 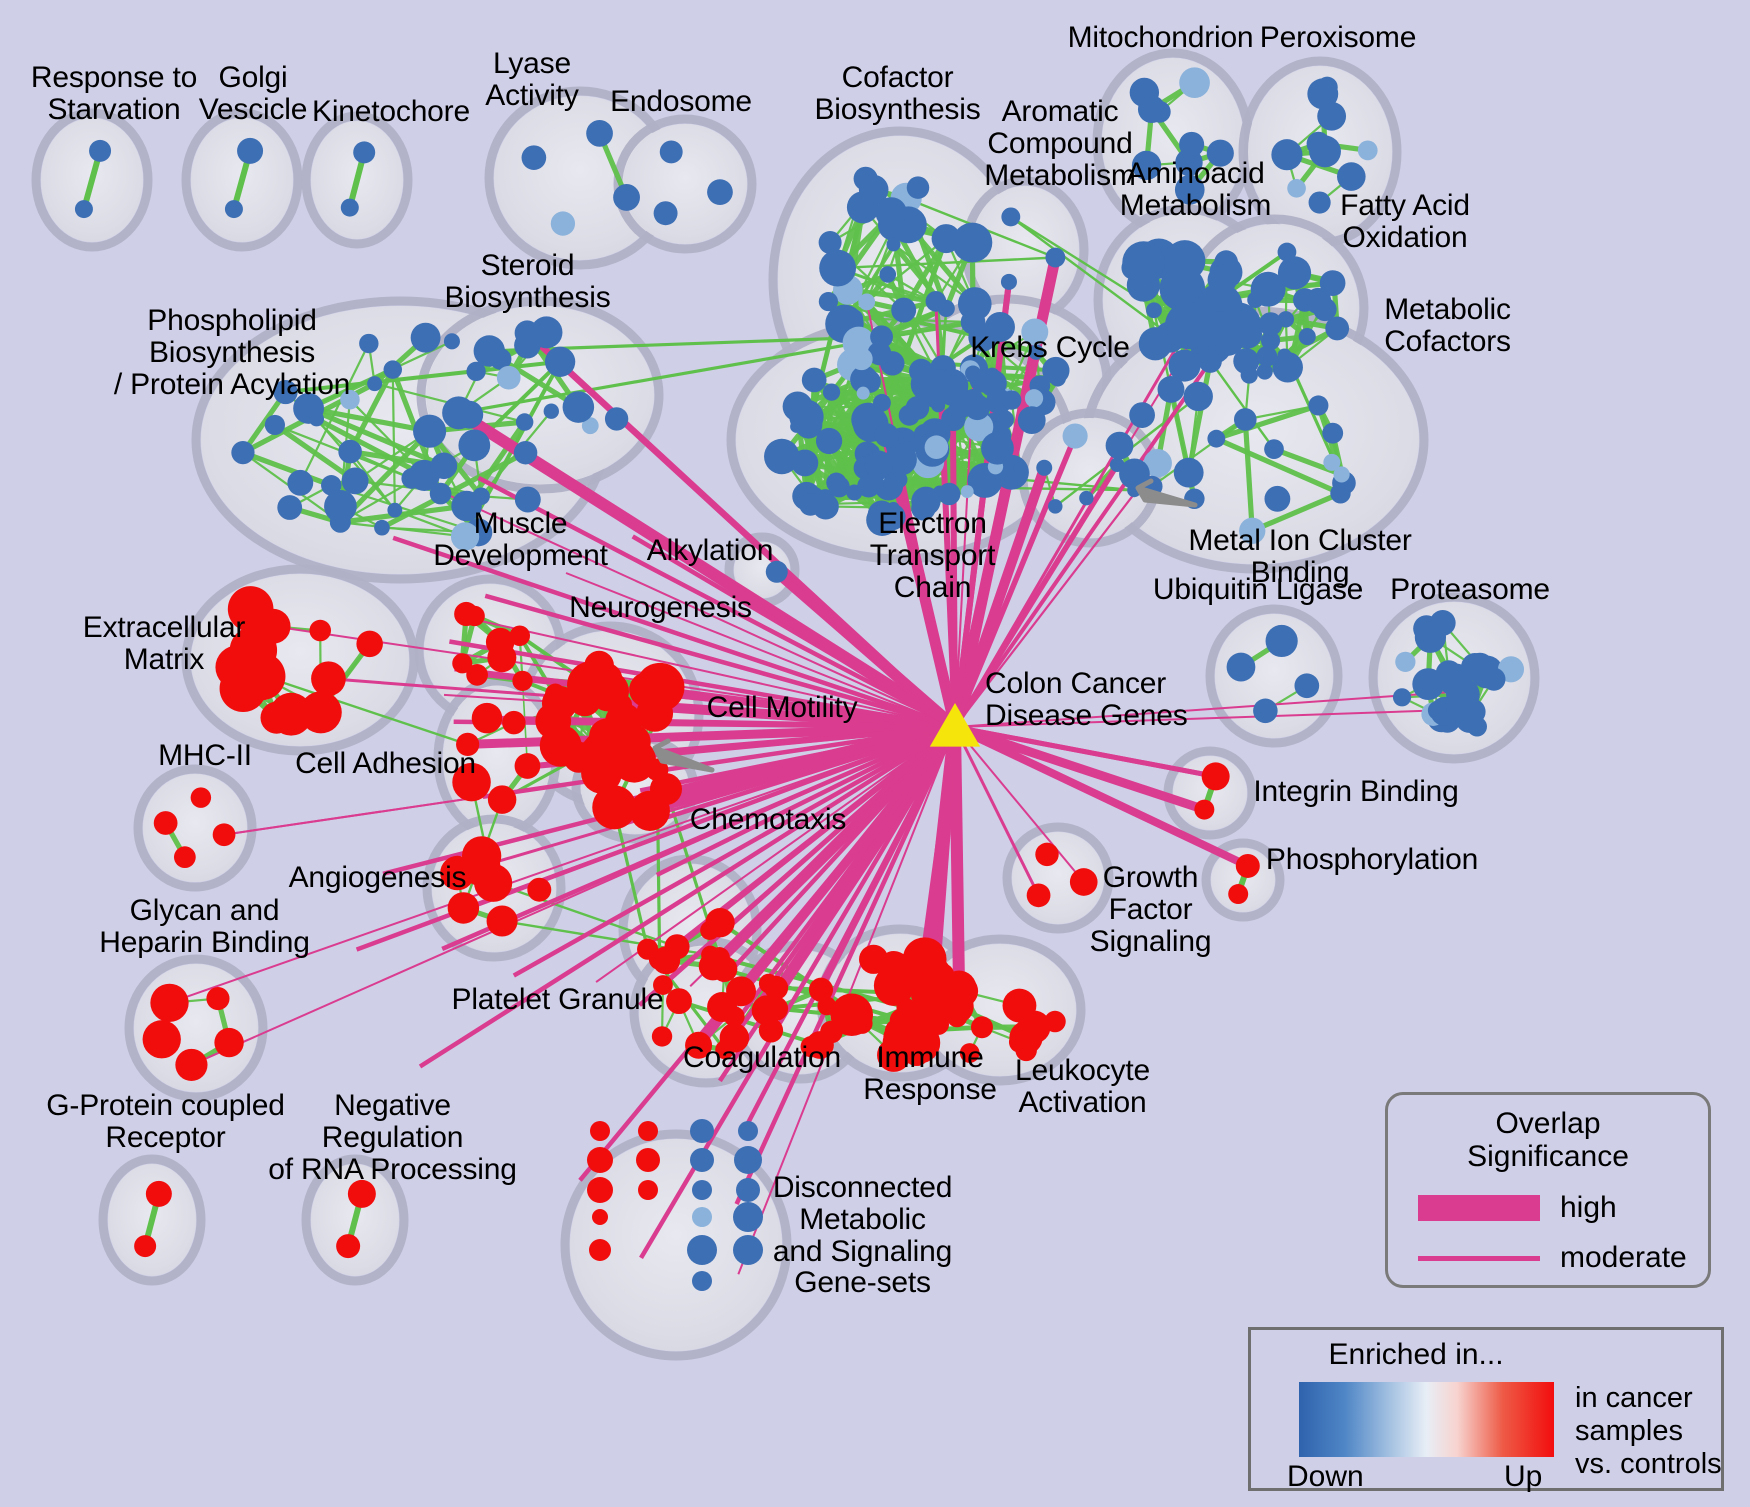 What do you see at coordinates (1552, 1258) in the screenshot?
I see `overlap-legend-moderate-row: moderate` at bounding box center [1552, 1258].